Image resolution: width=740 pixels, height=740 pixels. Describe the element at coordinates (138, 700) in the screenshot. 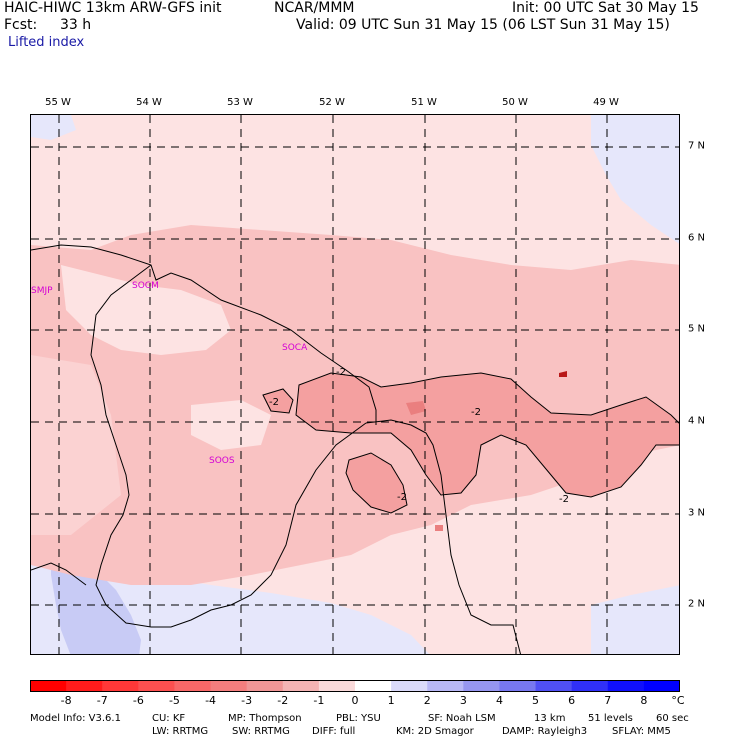

I see `colorbar-tick-label: -6` at that location.